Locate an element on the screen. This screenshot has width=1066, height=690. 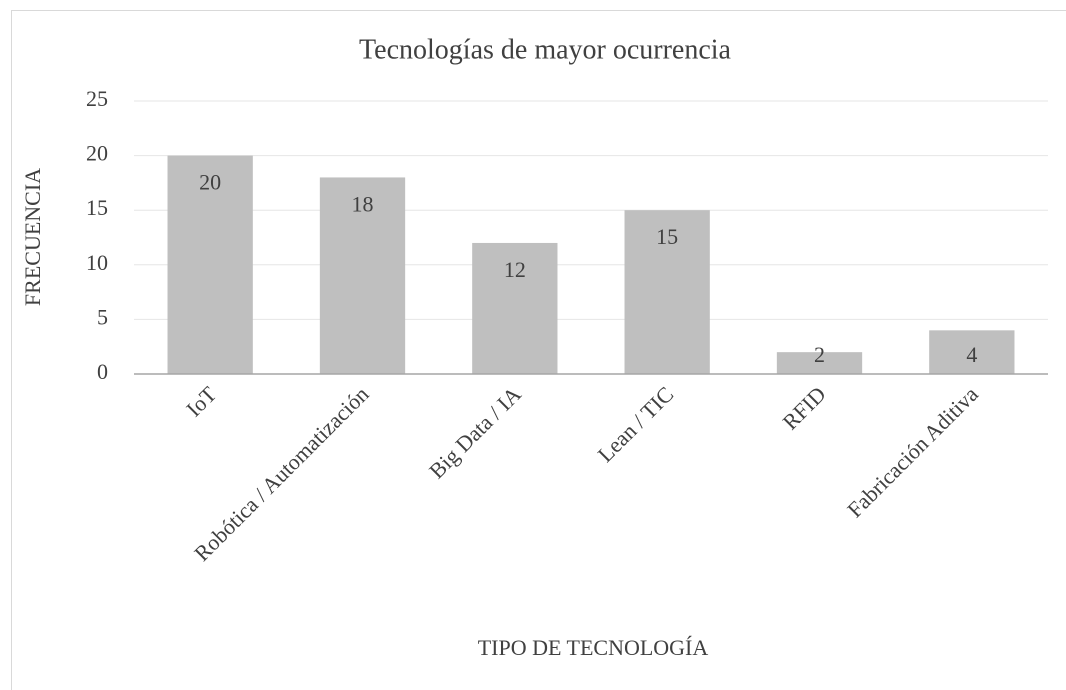
y-axis-title: FRECUENCIA is located at coordinates (32, 237).